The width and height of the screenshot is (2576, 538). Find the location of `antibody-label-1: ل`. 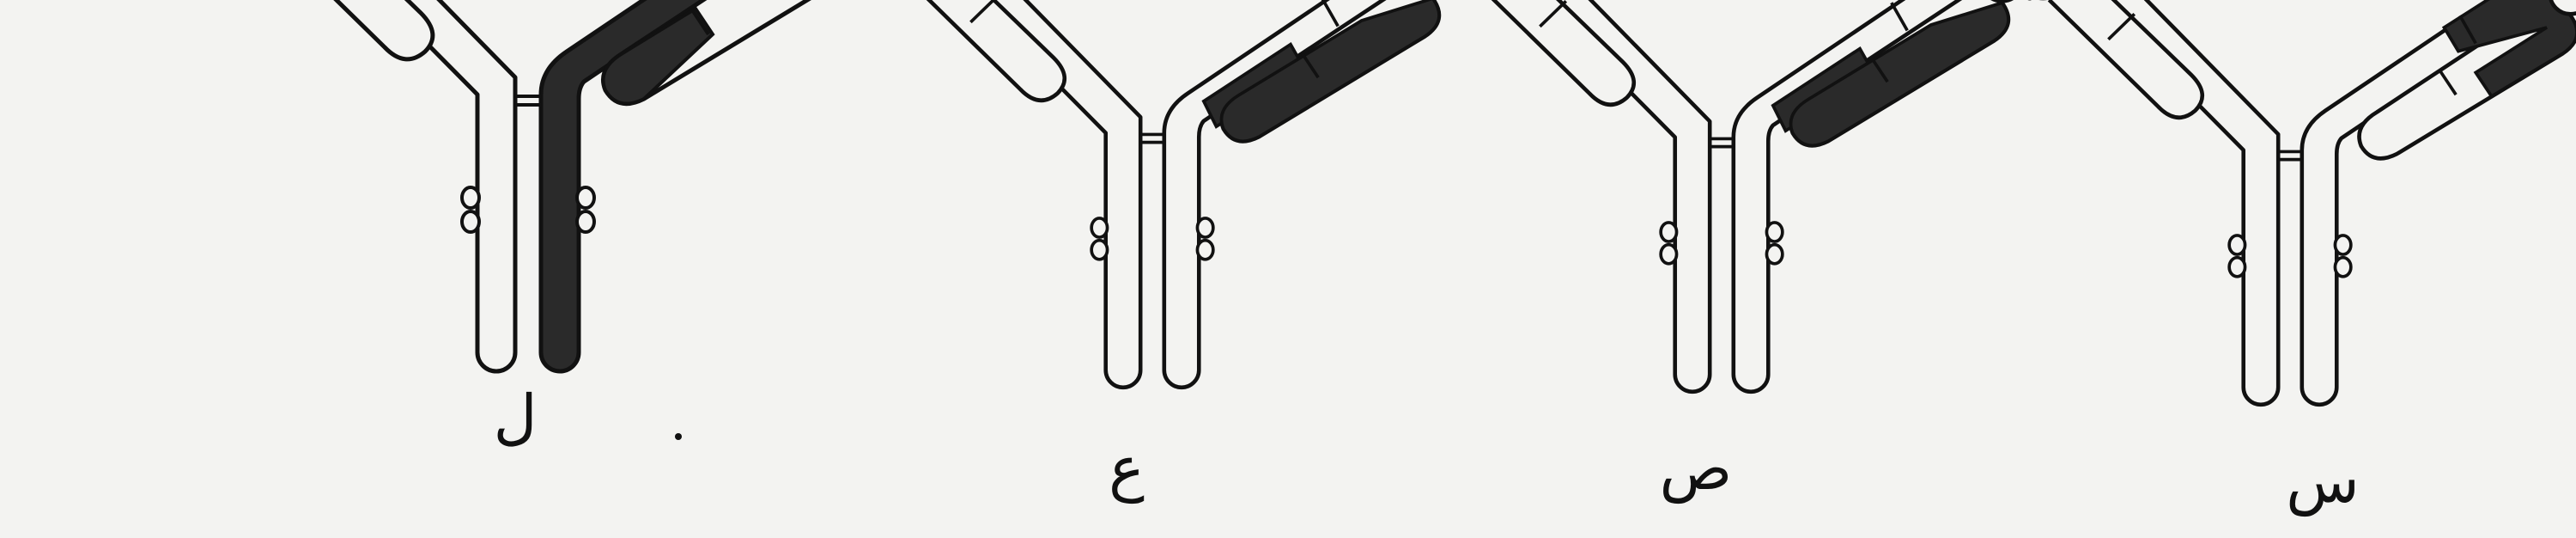

antibody-label-1: ل is located at coordinates (515, 417).